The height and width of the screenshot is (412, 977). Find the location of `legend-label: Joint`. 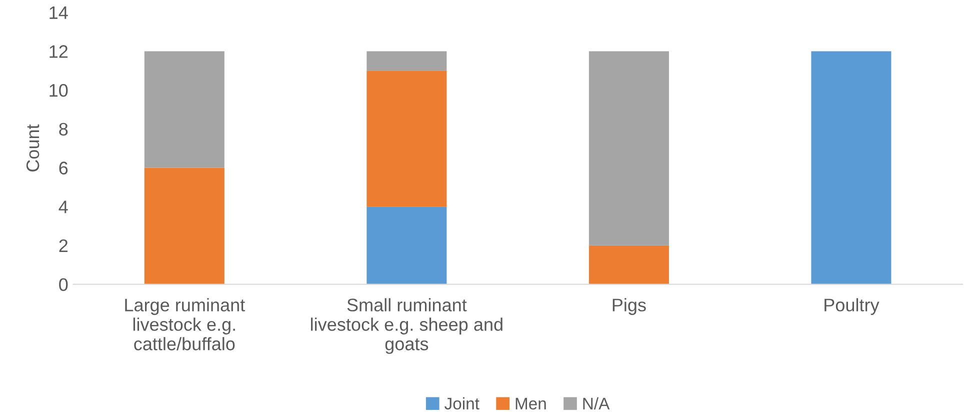

legend-label: Joint is located at coordinates (462, 403).